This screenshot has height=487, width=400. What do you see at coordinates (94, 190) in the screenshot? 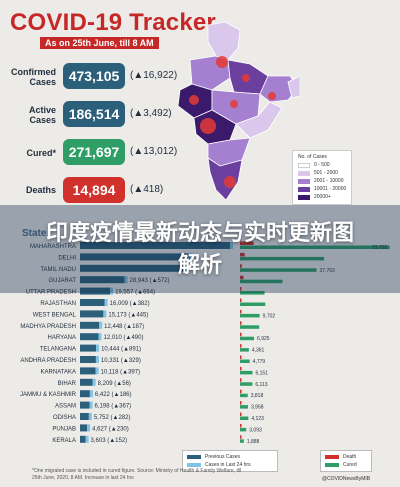
I see `deaths-value-box: 14,894` at bounding box center [94, 190].